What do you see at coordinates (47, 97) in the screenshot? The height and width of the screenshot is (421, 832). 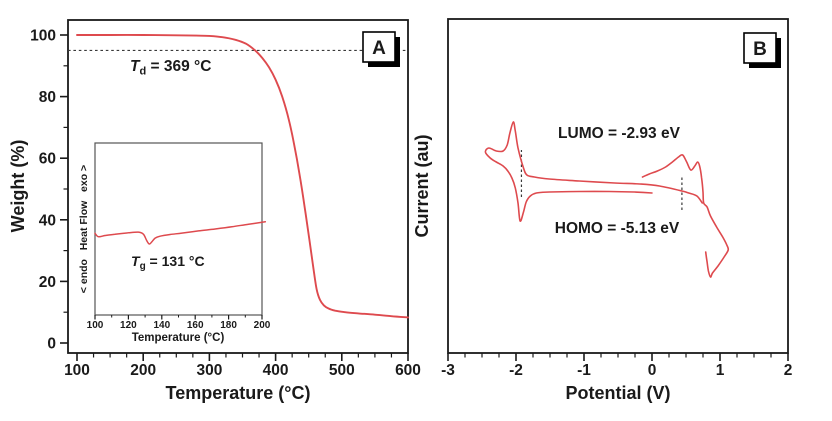 I see `tick-label: 80` at bounding box center [47, 97].